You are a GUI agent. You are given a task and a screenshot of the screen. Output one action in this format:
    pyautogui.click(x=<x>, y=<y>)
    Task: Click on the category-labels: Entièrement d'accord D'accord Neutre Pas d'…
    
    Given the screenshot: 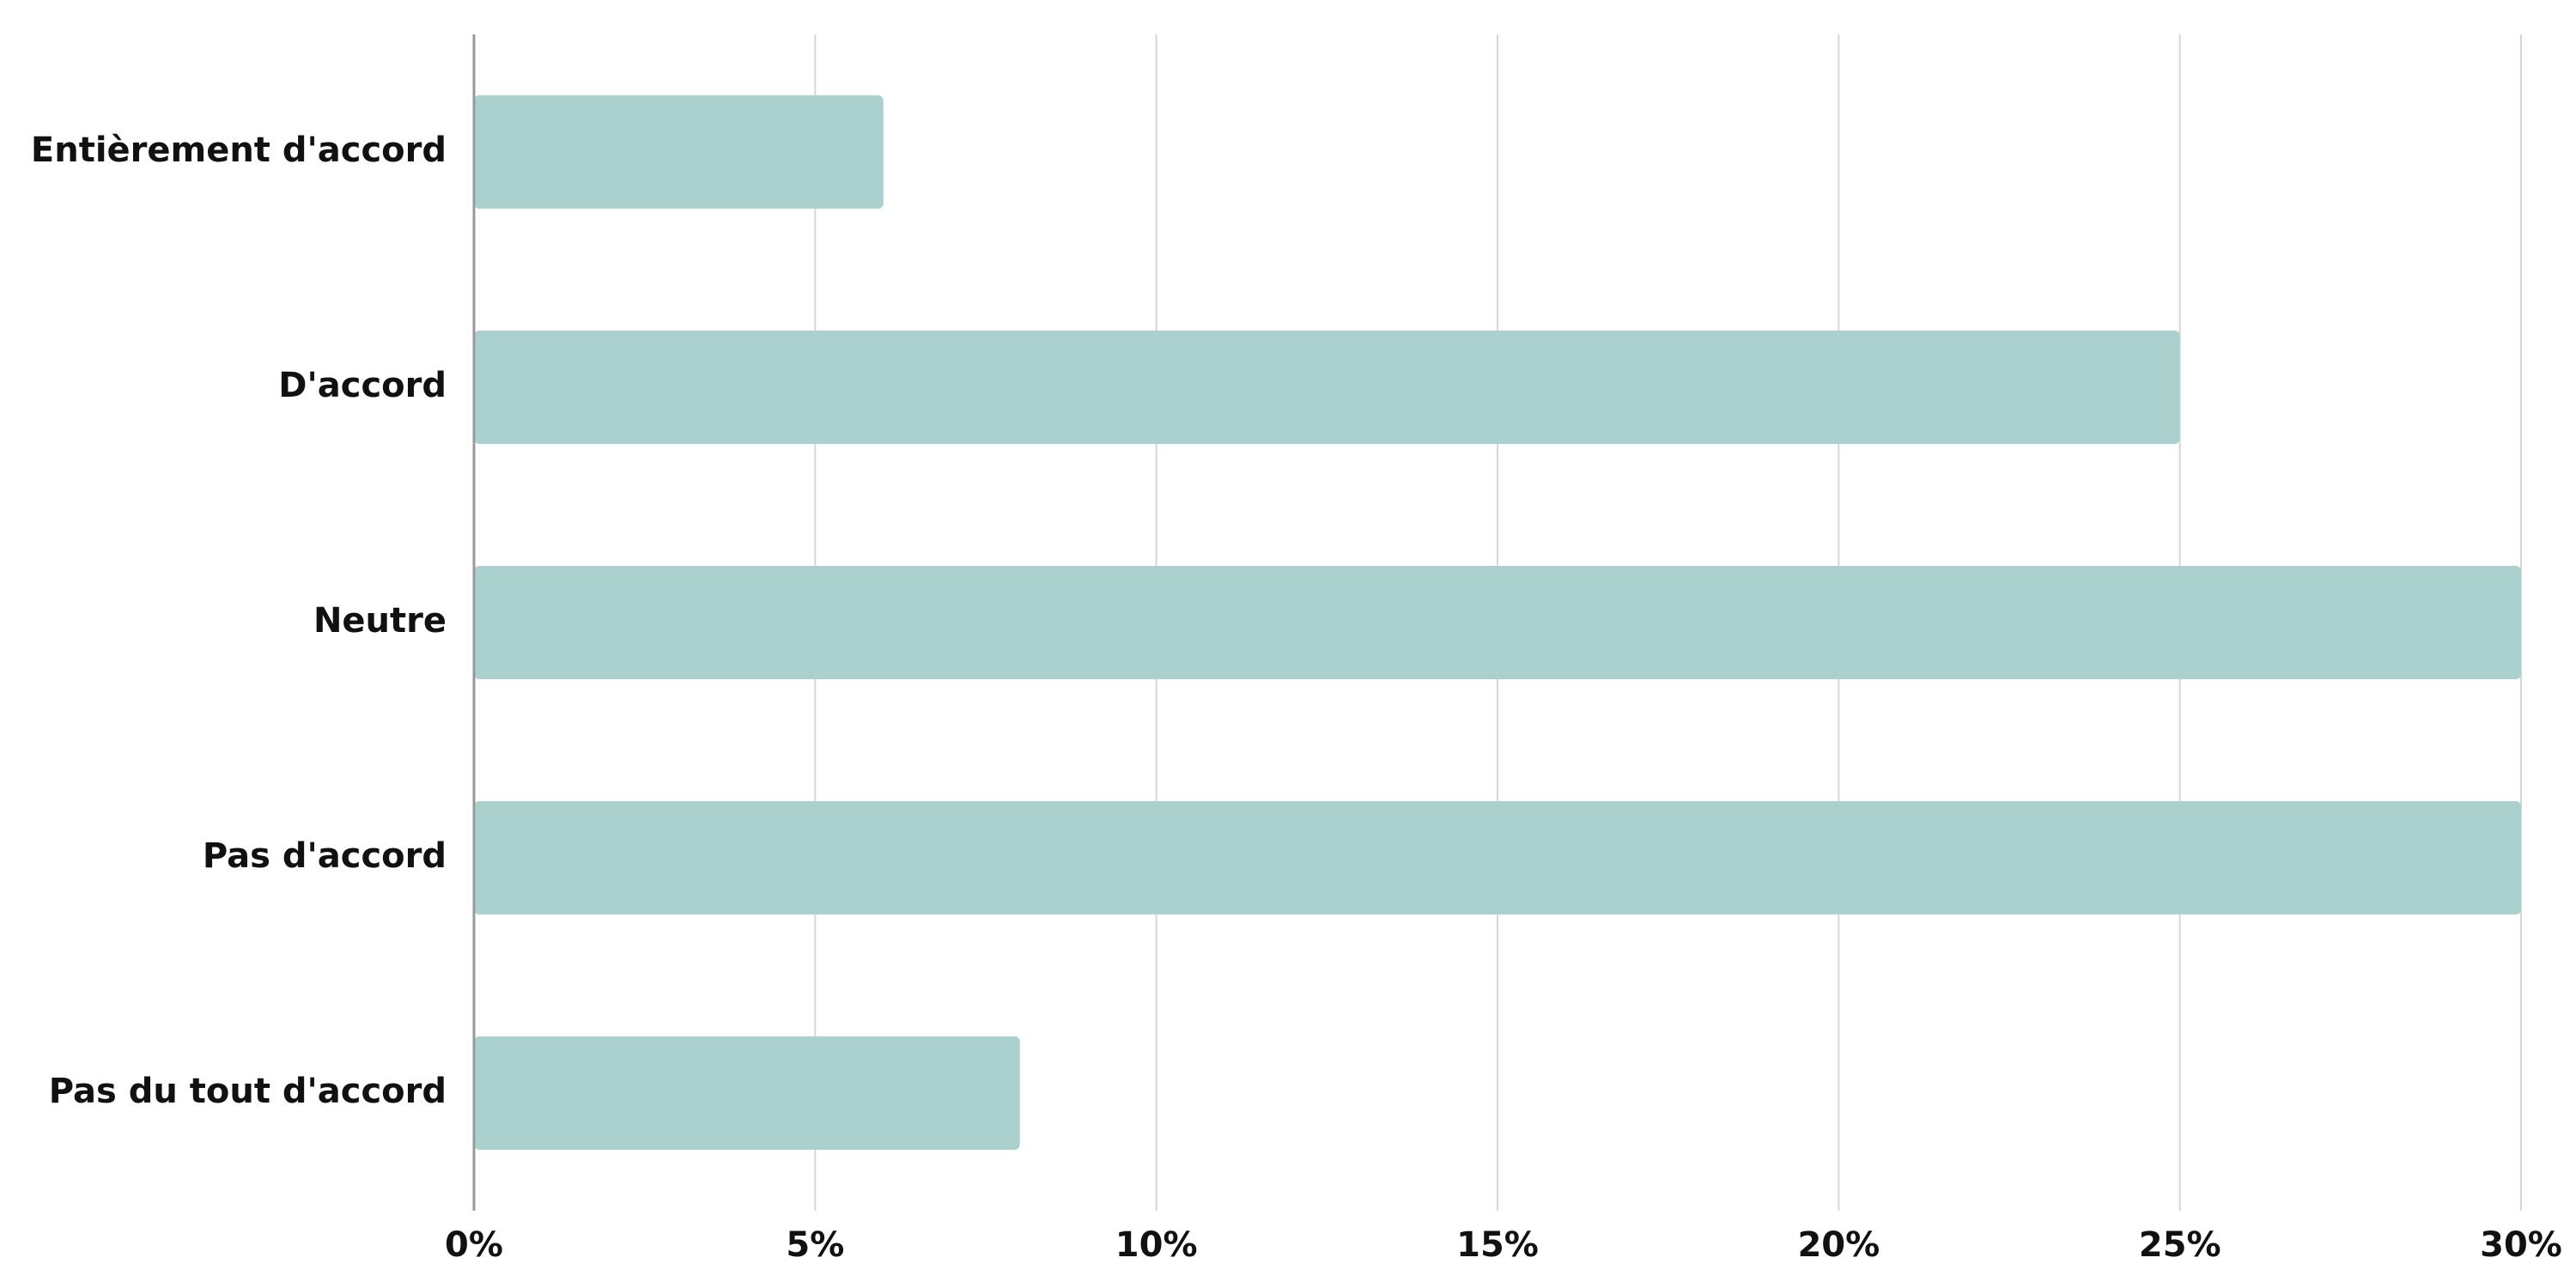 What is the action you would take?
    pyautogui.click(x=239, y=621)
    